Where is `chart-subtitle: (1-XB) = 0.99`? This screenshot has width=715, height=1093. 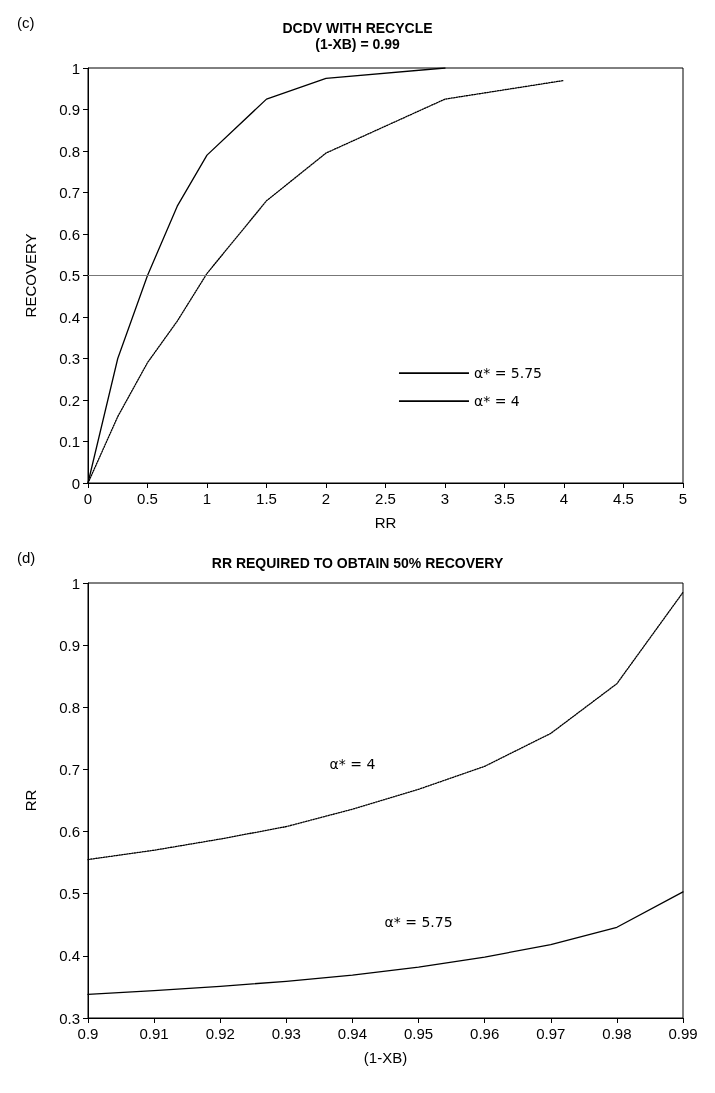
chart-subtitle: (1-XB) = 0.99 is located at coordinates (357, 44).